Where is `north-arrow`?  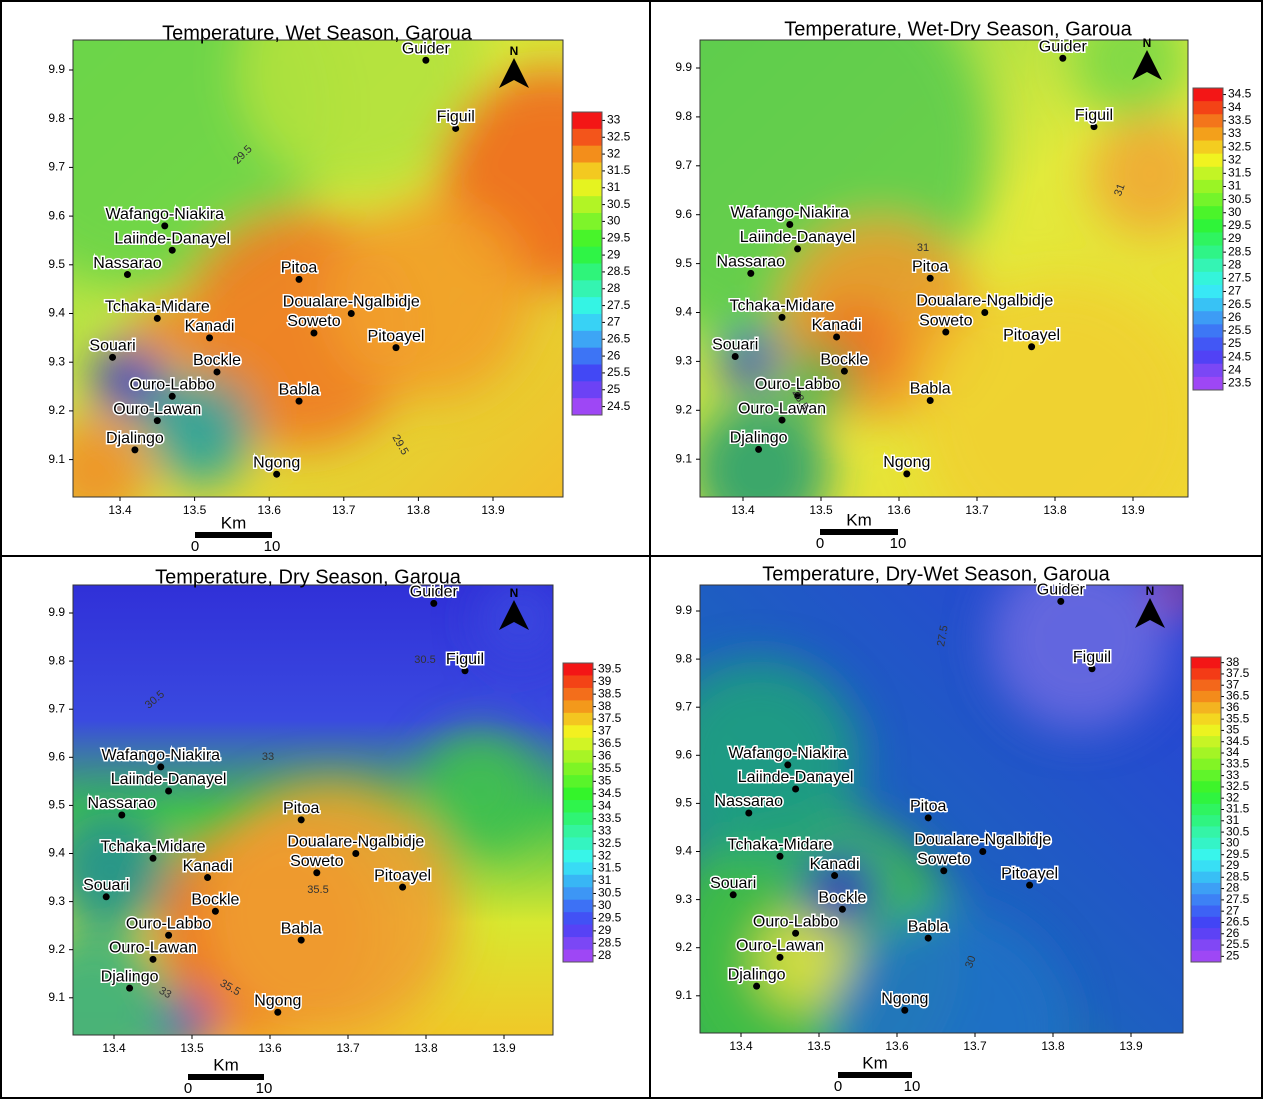 north-arrow is located at coordinates (514, 73).